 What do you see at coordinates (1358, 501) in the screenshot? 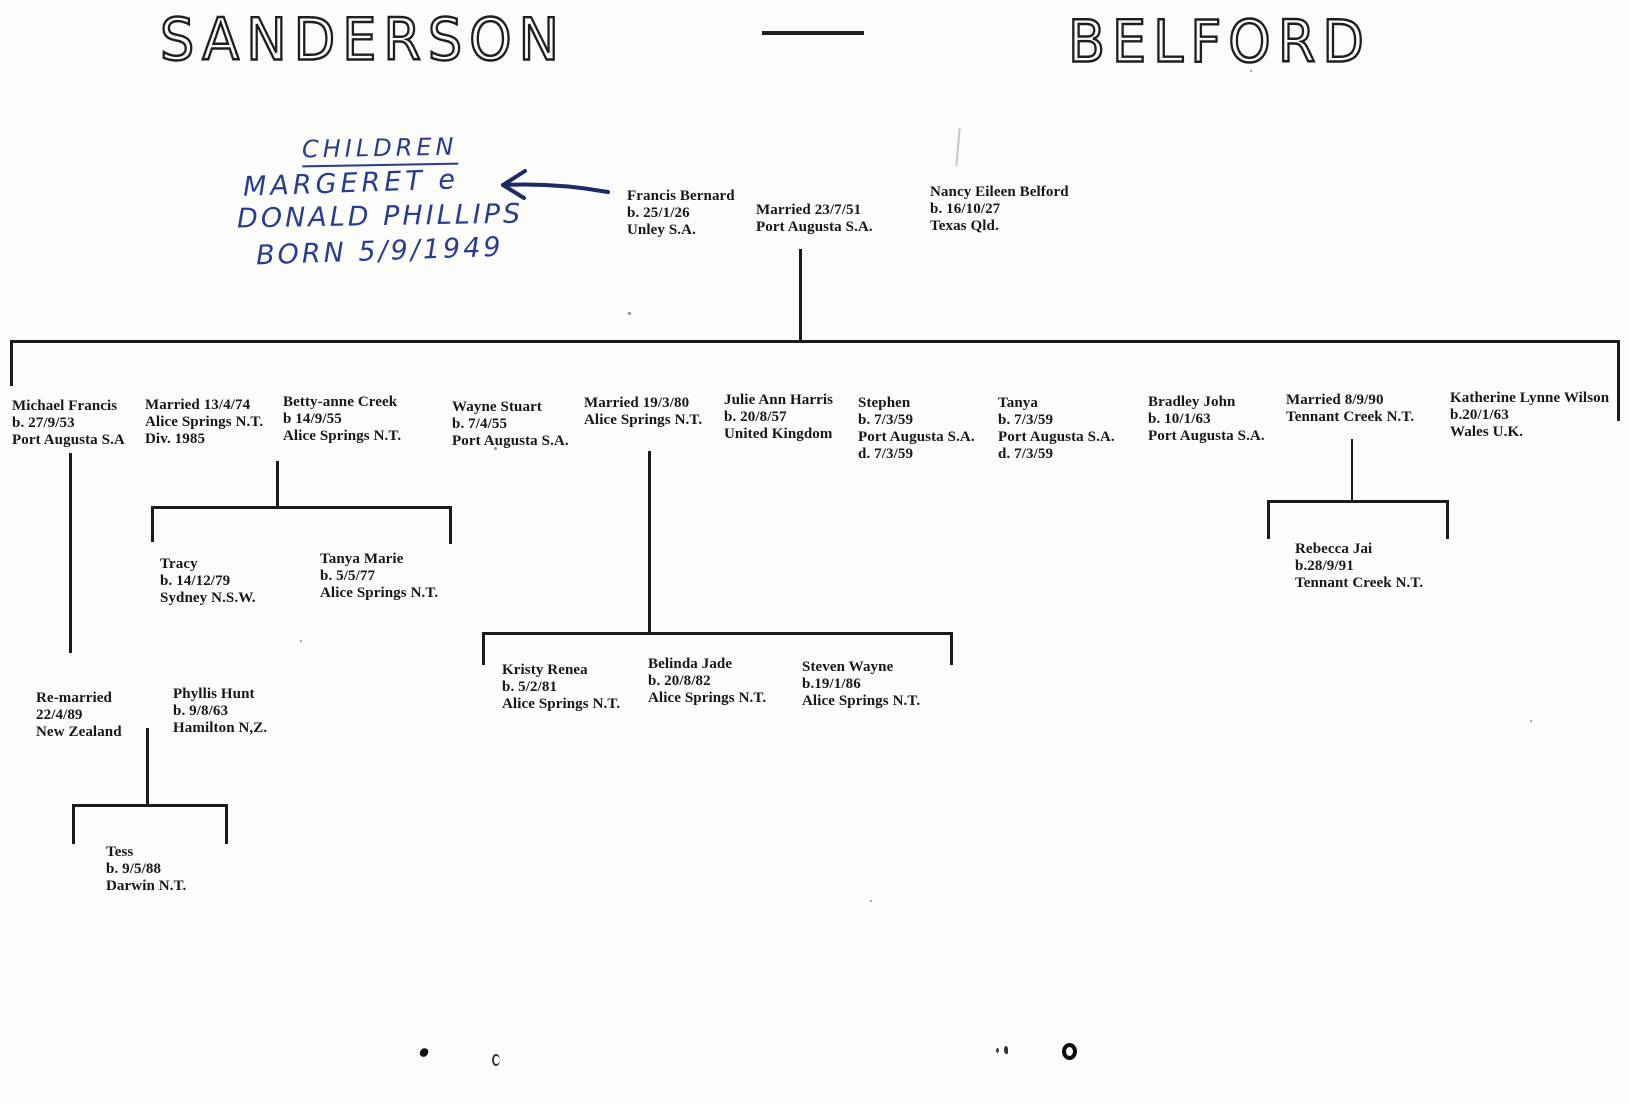
I see `bracket-rebecca-horizontal` at bounding box center [1358, 501].